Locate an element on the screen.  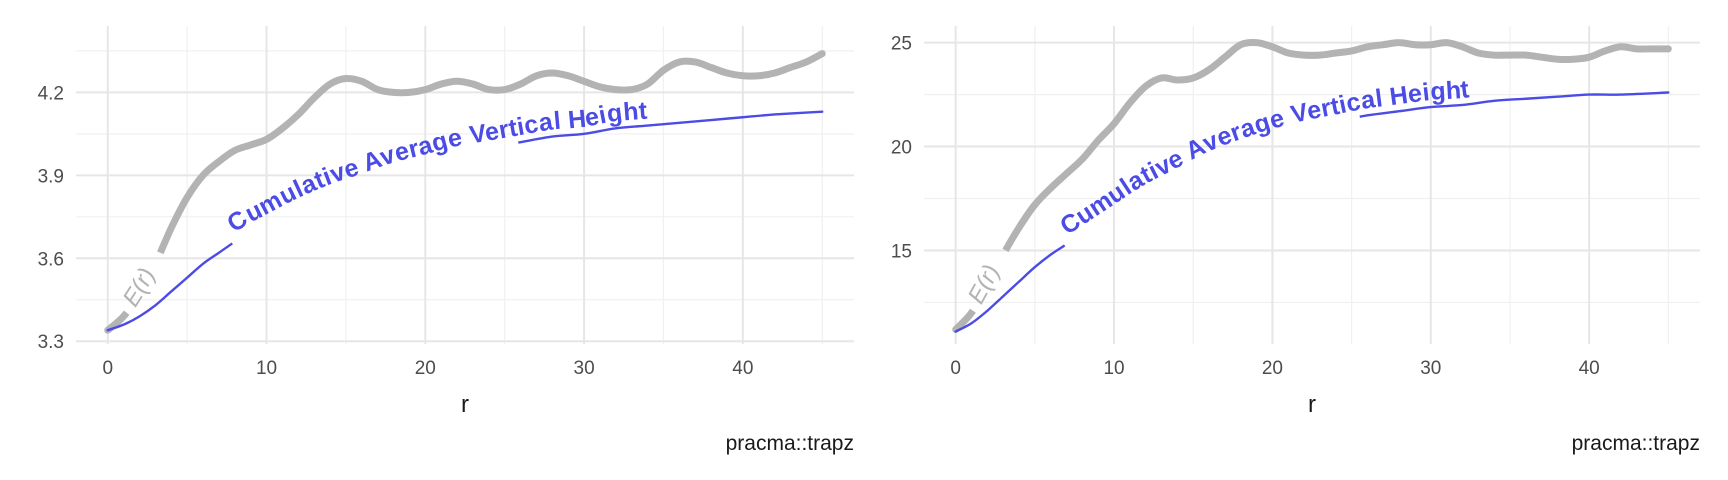
y-tick-label: 25 is located at coordinates (901, 44).